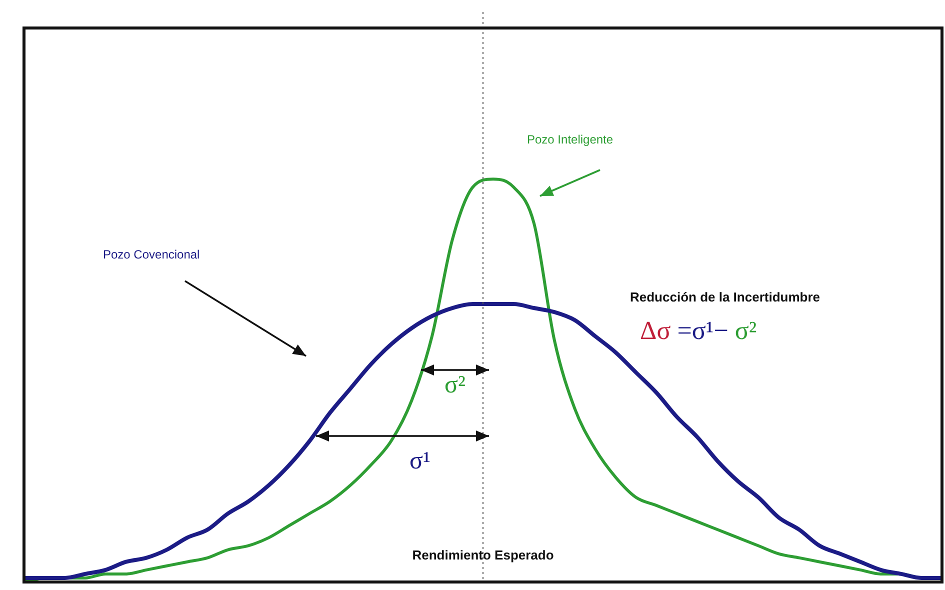 The width and height of the screenshot is (945, 590). What do you see at coordinates (151, 254) in the screenshot?
I see `text: Pozo Covencional` at bounding box center [151, 254].